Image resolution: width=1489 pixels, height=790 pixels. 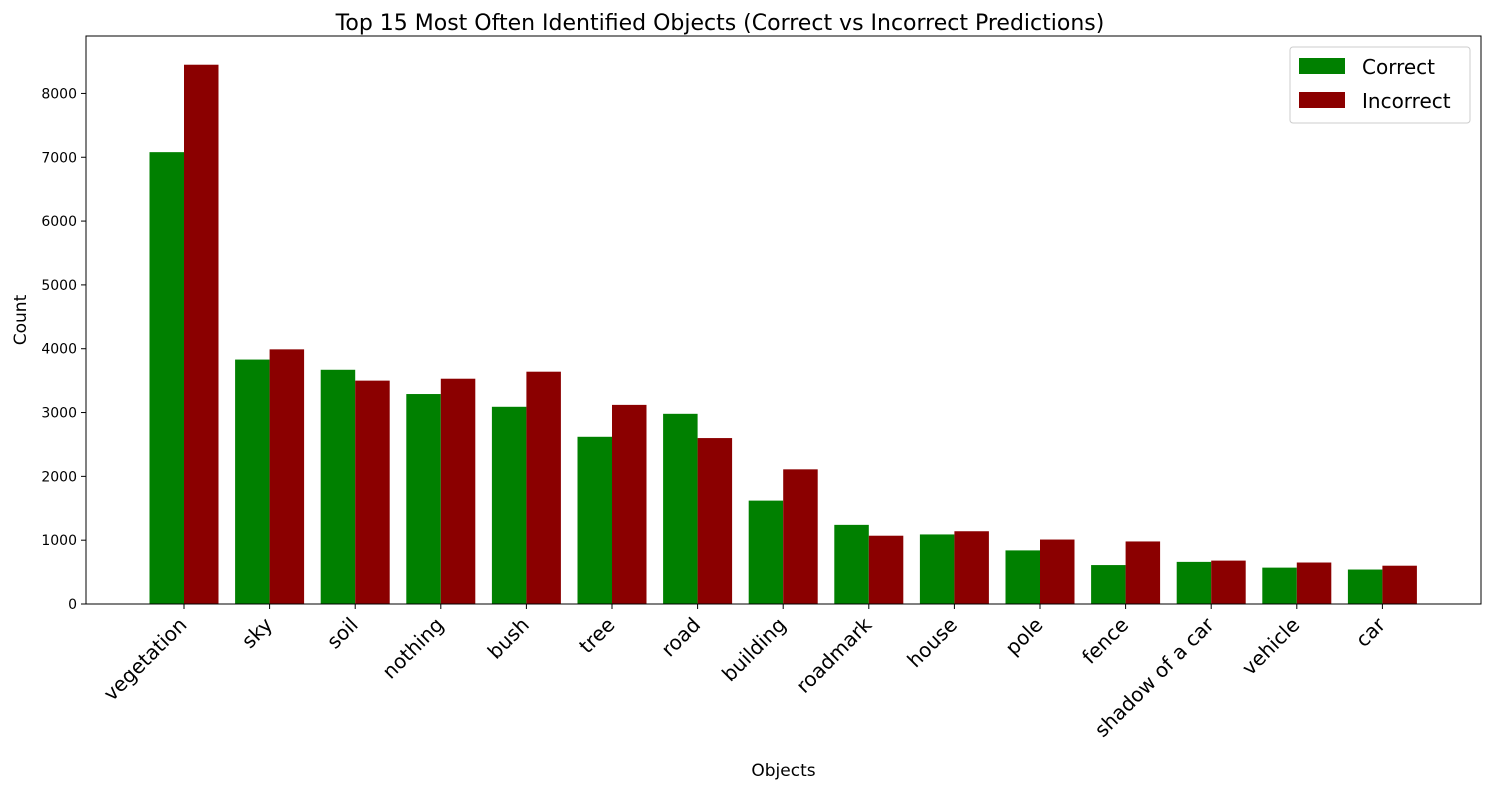 I want to click on y-axis: 0 1000 2000 3000 4000 5000 6000 7000 8000, so click(x=63, y=349).